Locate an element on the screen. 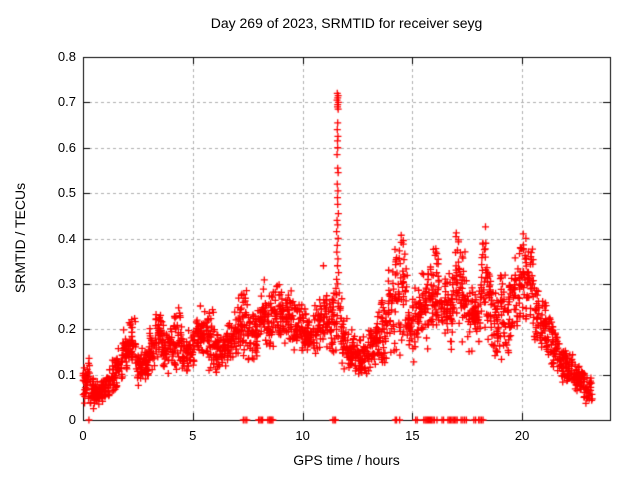 The height and width of the screenshot is (480, 640). y-tick-label: 0.3 is located at coordinates (66, 283).